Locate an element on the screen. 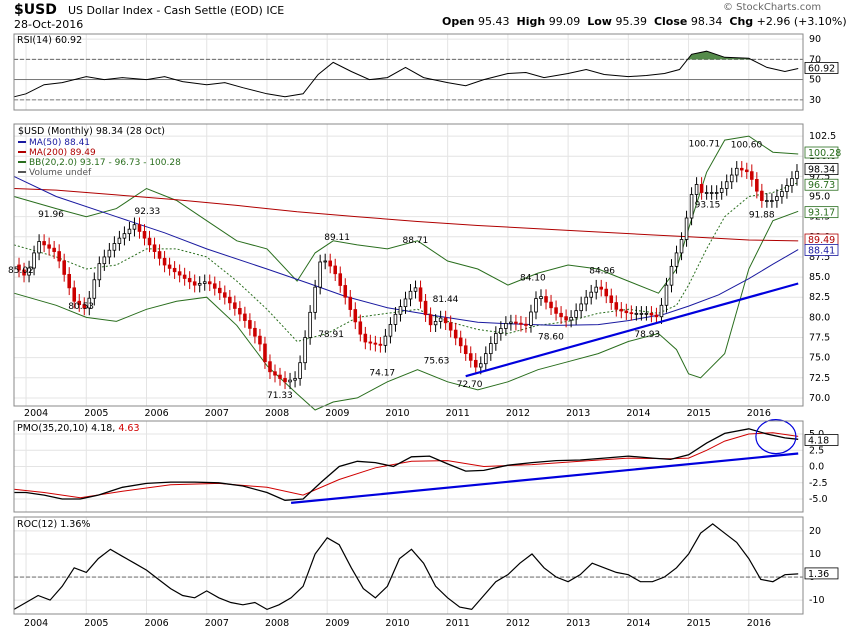  chart-exchange: ICE is located at coordinates (275, 10).